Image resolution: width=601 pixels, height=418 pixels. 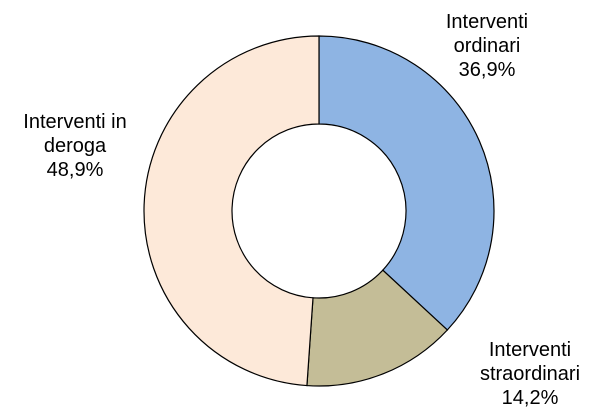 What do you see at coordinates (487, 70) in the screenshot?
I see `slice-value-label: 36,9%` at bounding box center [487, 70].